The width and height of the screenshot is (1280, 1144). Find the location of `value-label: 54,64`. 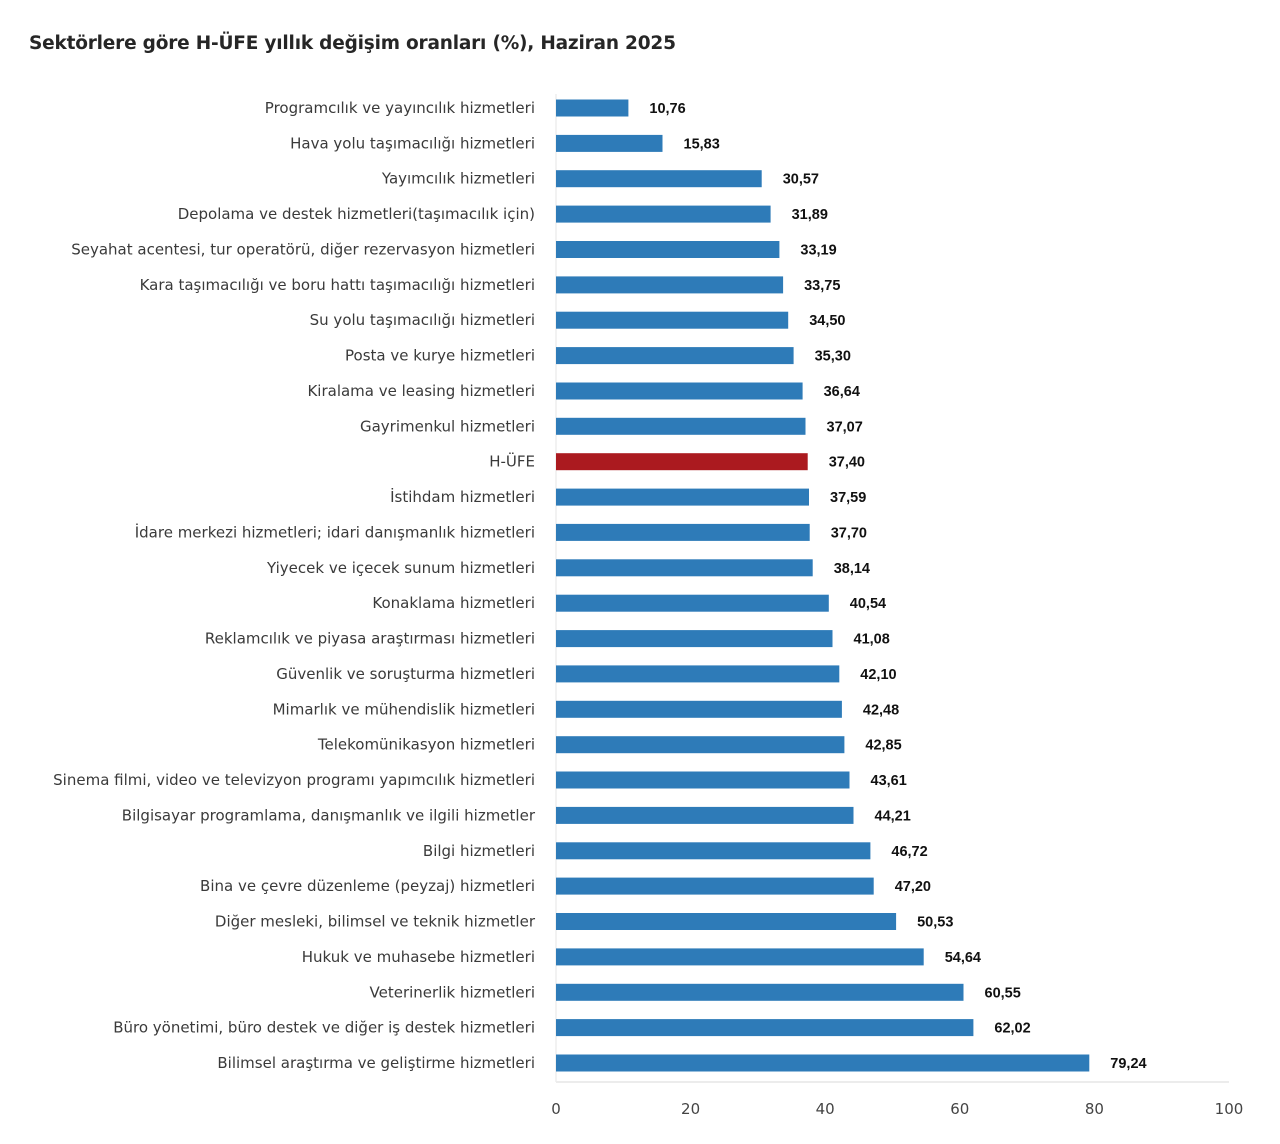

value-label: 54,64 is located at coordinates (963, 958).